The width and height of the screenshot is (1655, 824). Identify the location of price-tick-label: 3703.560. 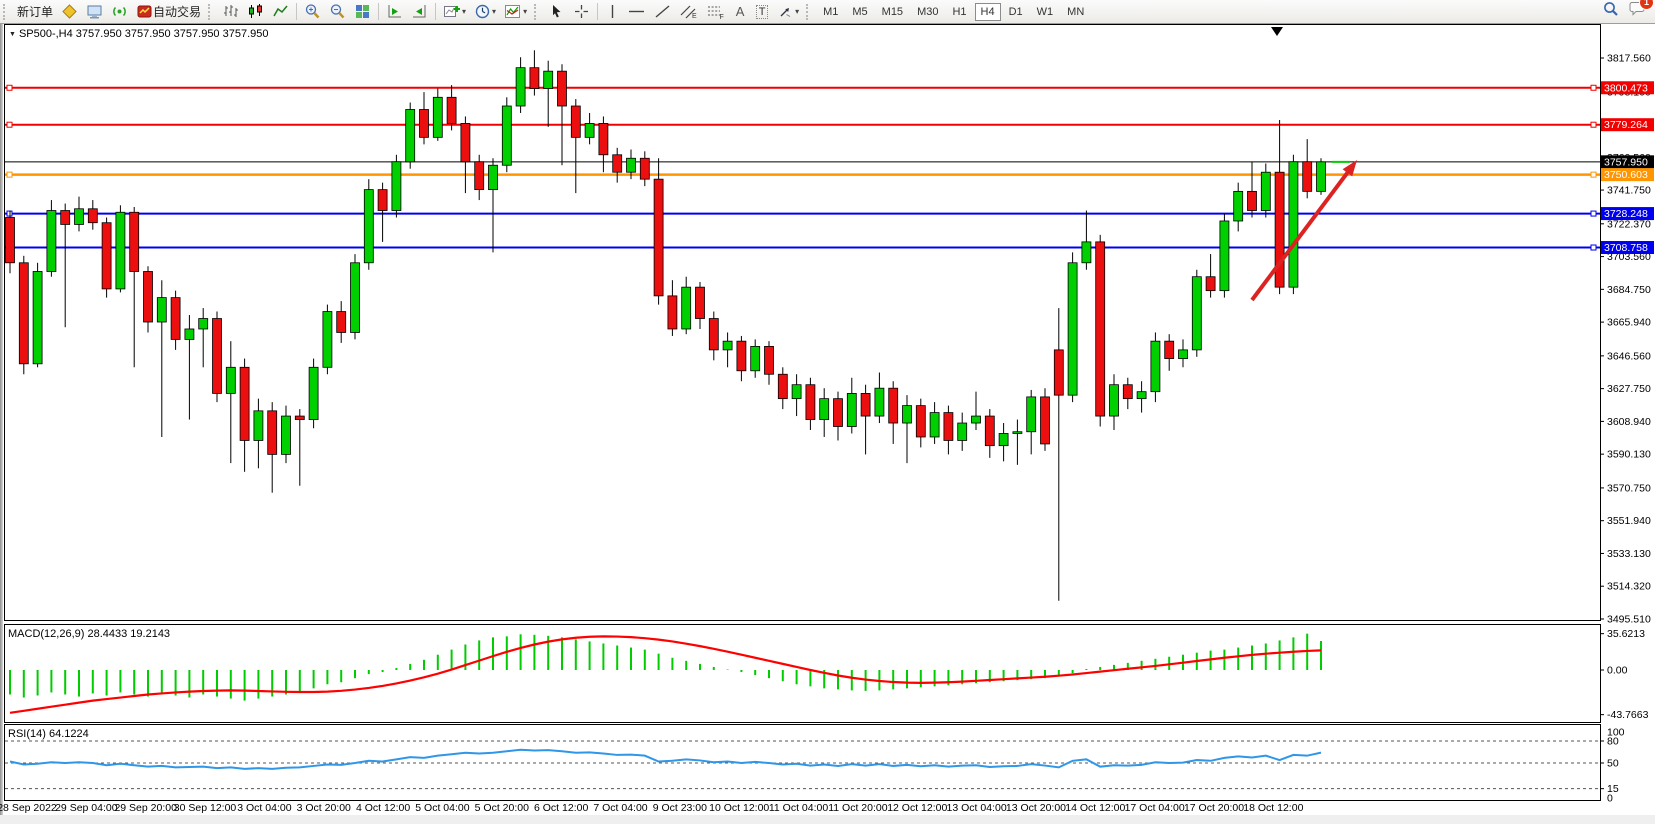
(1629, 257).